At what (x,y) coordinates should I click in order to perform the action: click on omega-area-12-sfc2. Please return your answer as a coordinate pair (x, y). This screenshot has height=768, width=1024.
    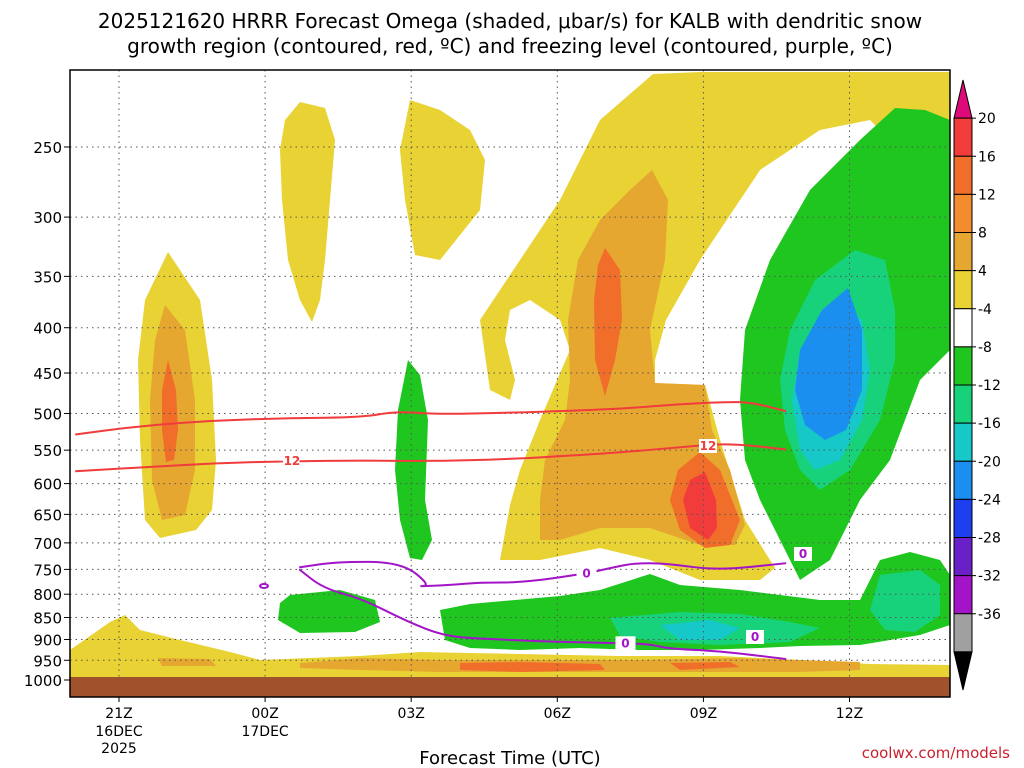
    Looking at the image, I should click on (705, 666).